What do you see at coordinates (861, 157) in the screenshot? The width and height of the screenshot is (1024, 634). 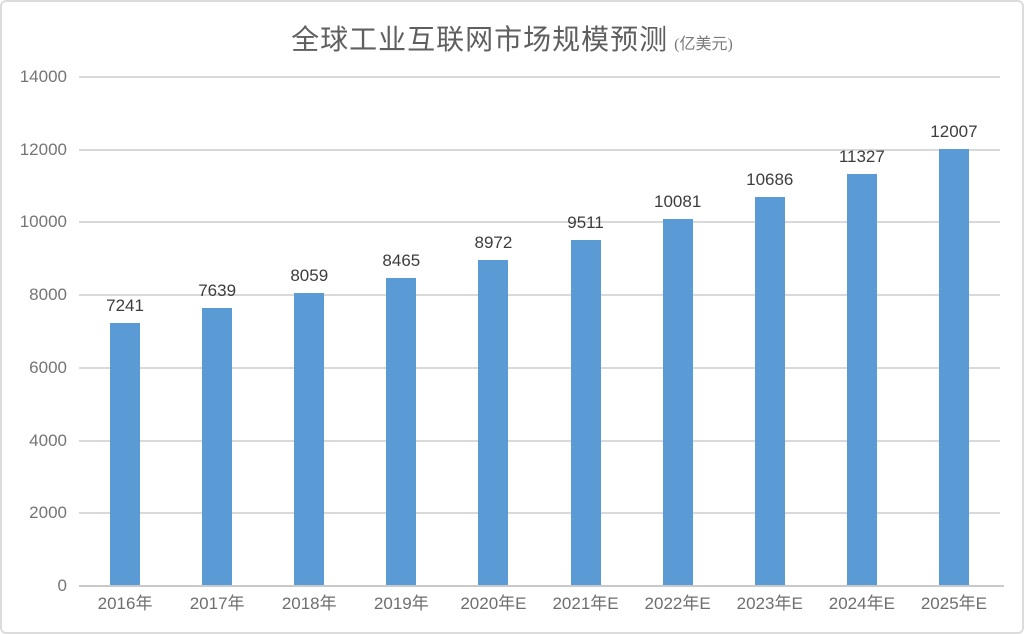 I see `bar-value-label: 11327` at bounding box center [861, 157].